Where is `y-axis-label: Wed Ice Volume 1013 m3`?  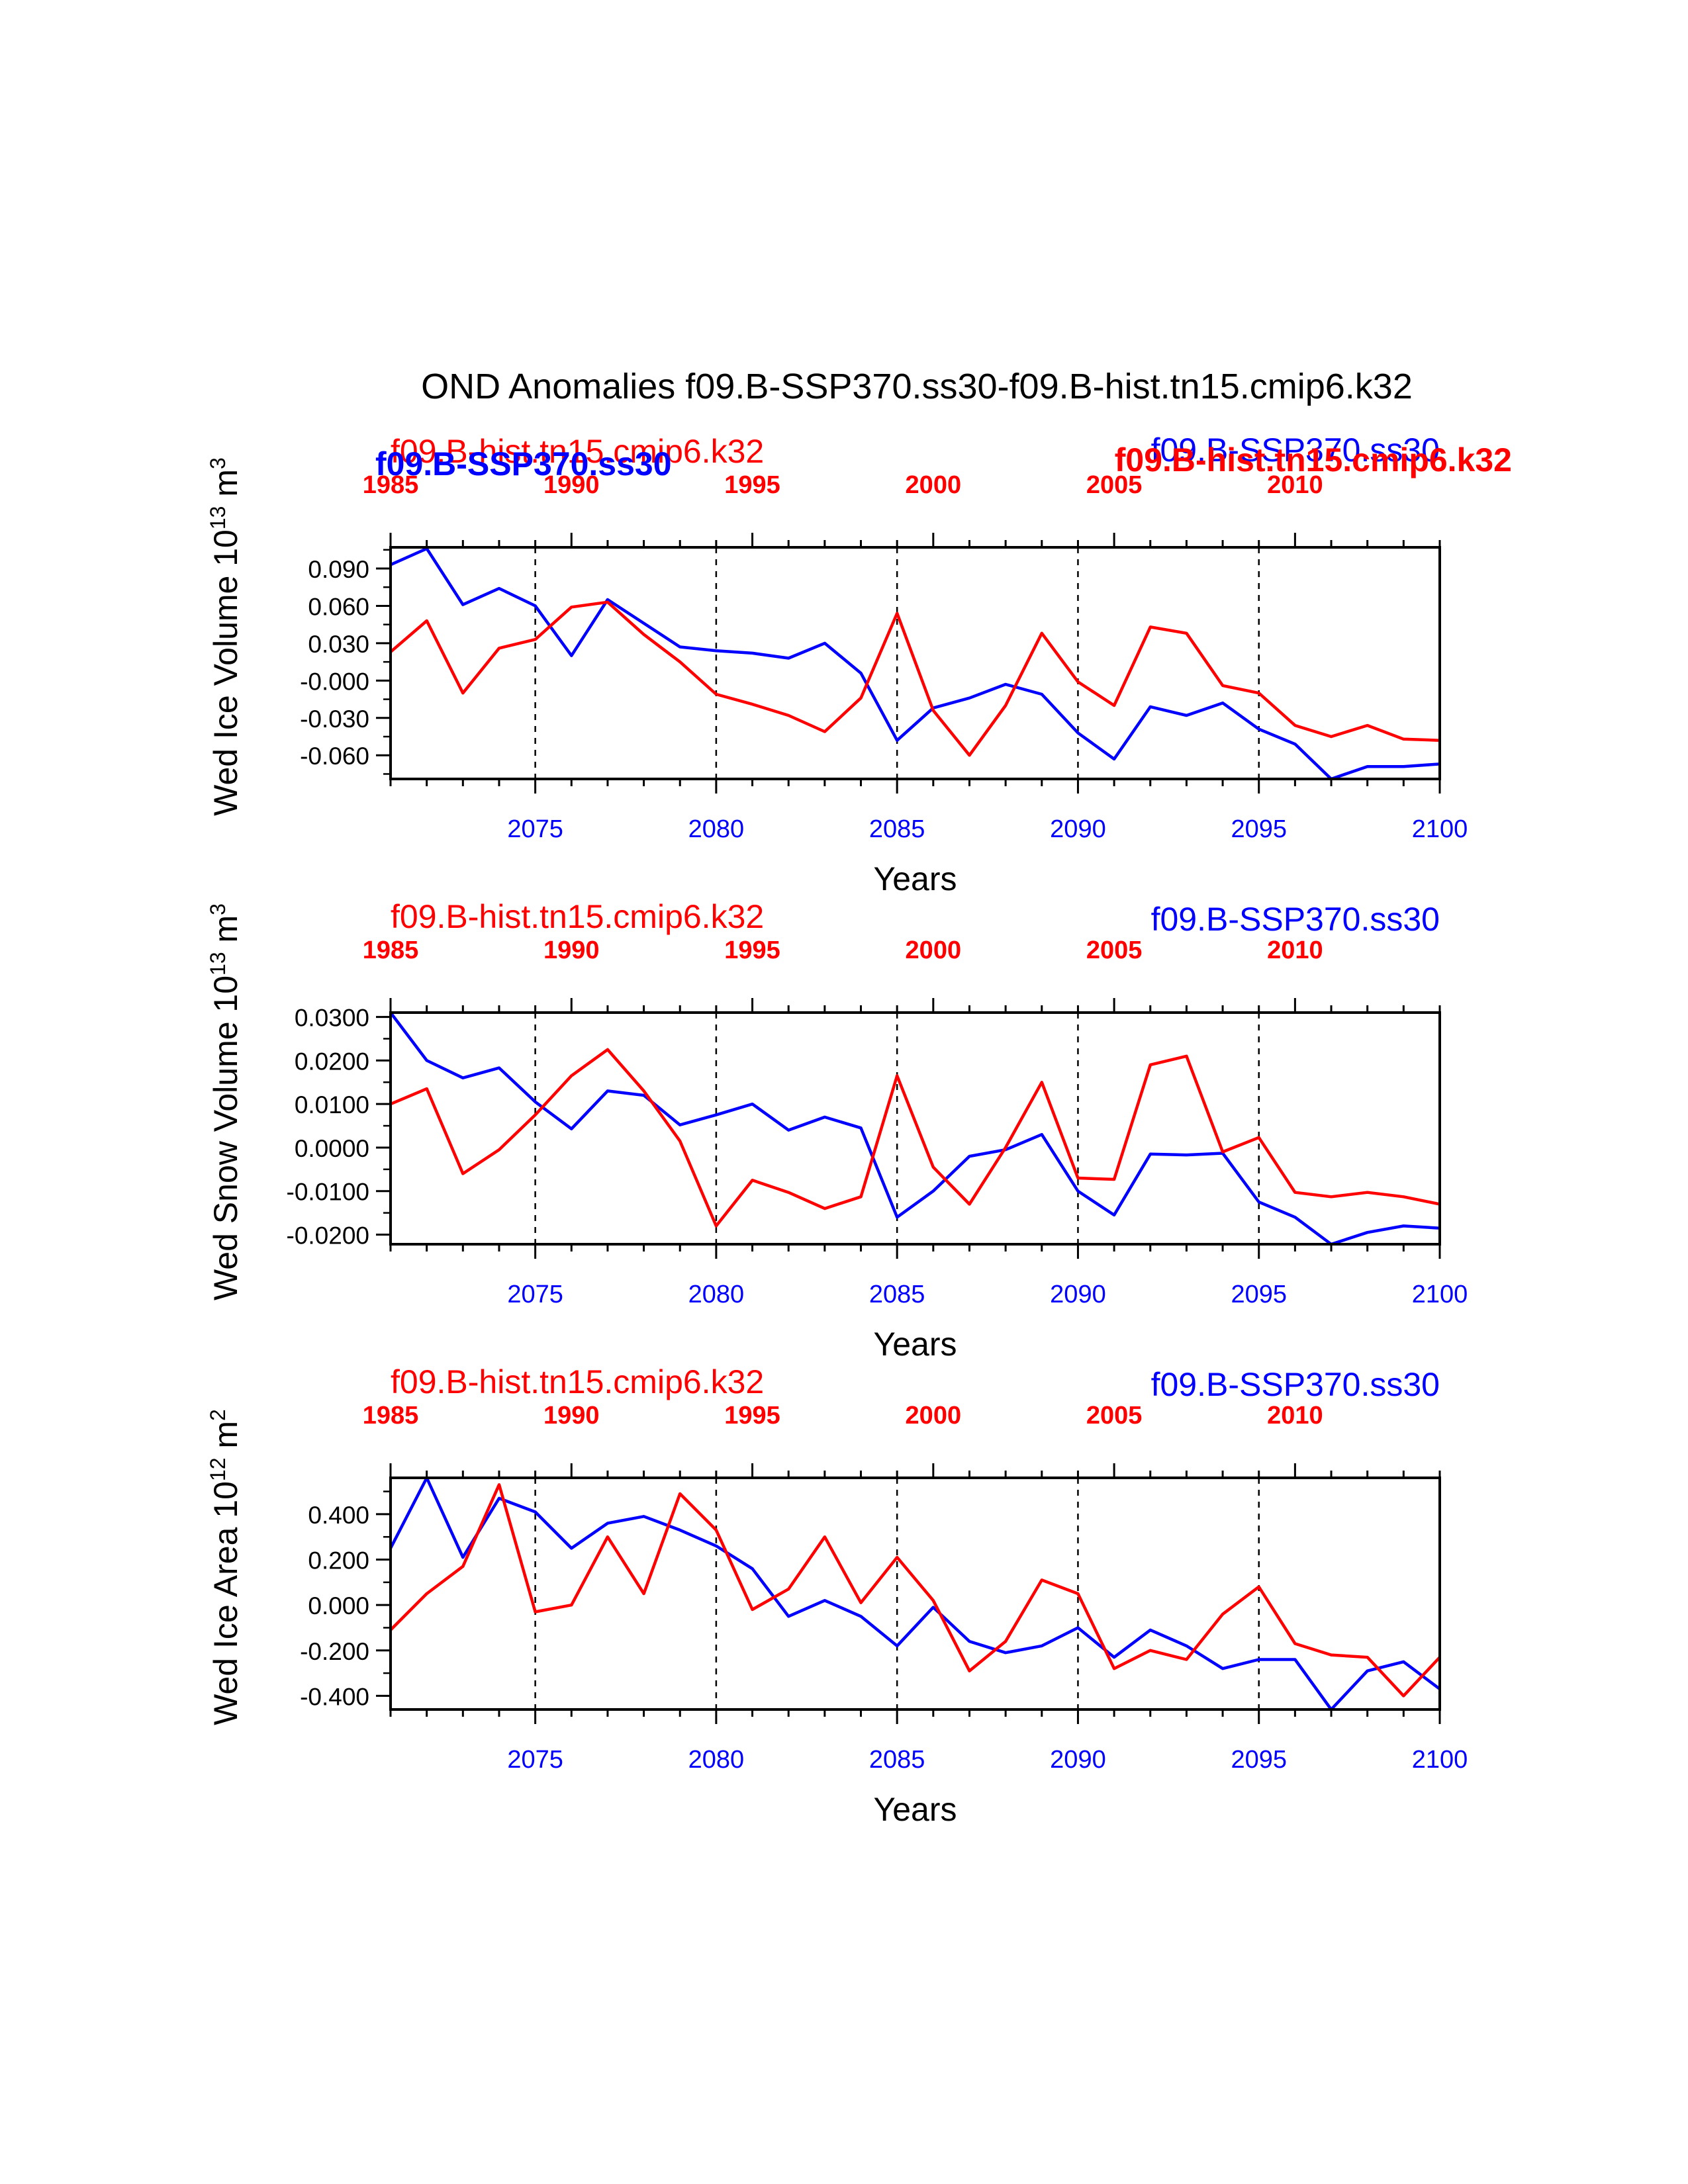 y-axis-label: Wed Ice Volume 1013 m3 is located at coordinates (225, 636).